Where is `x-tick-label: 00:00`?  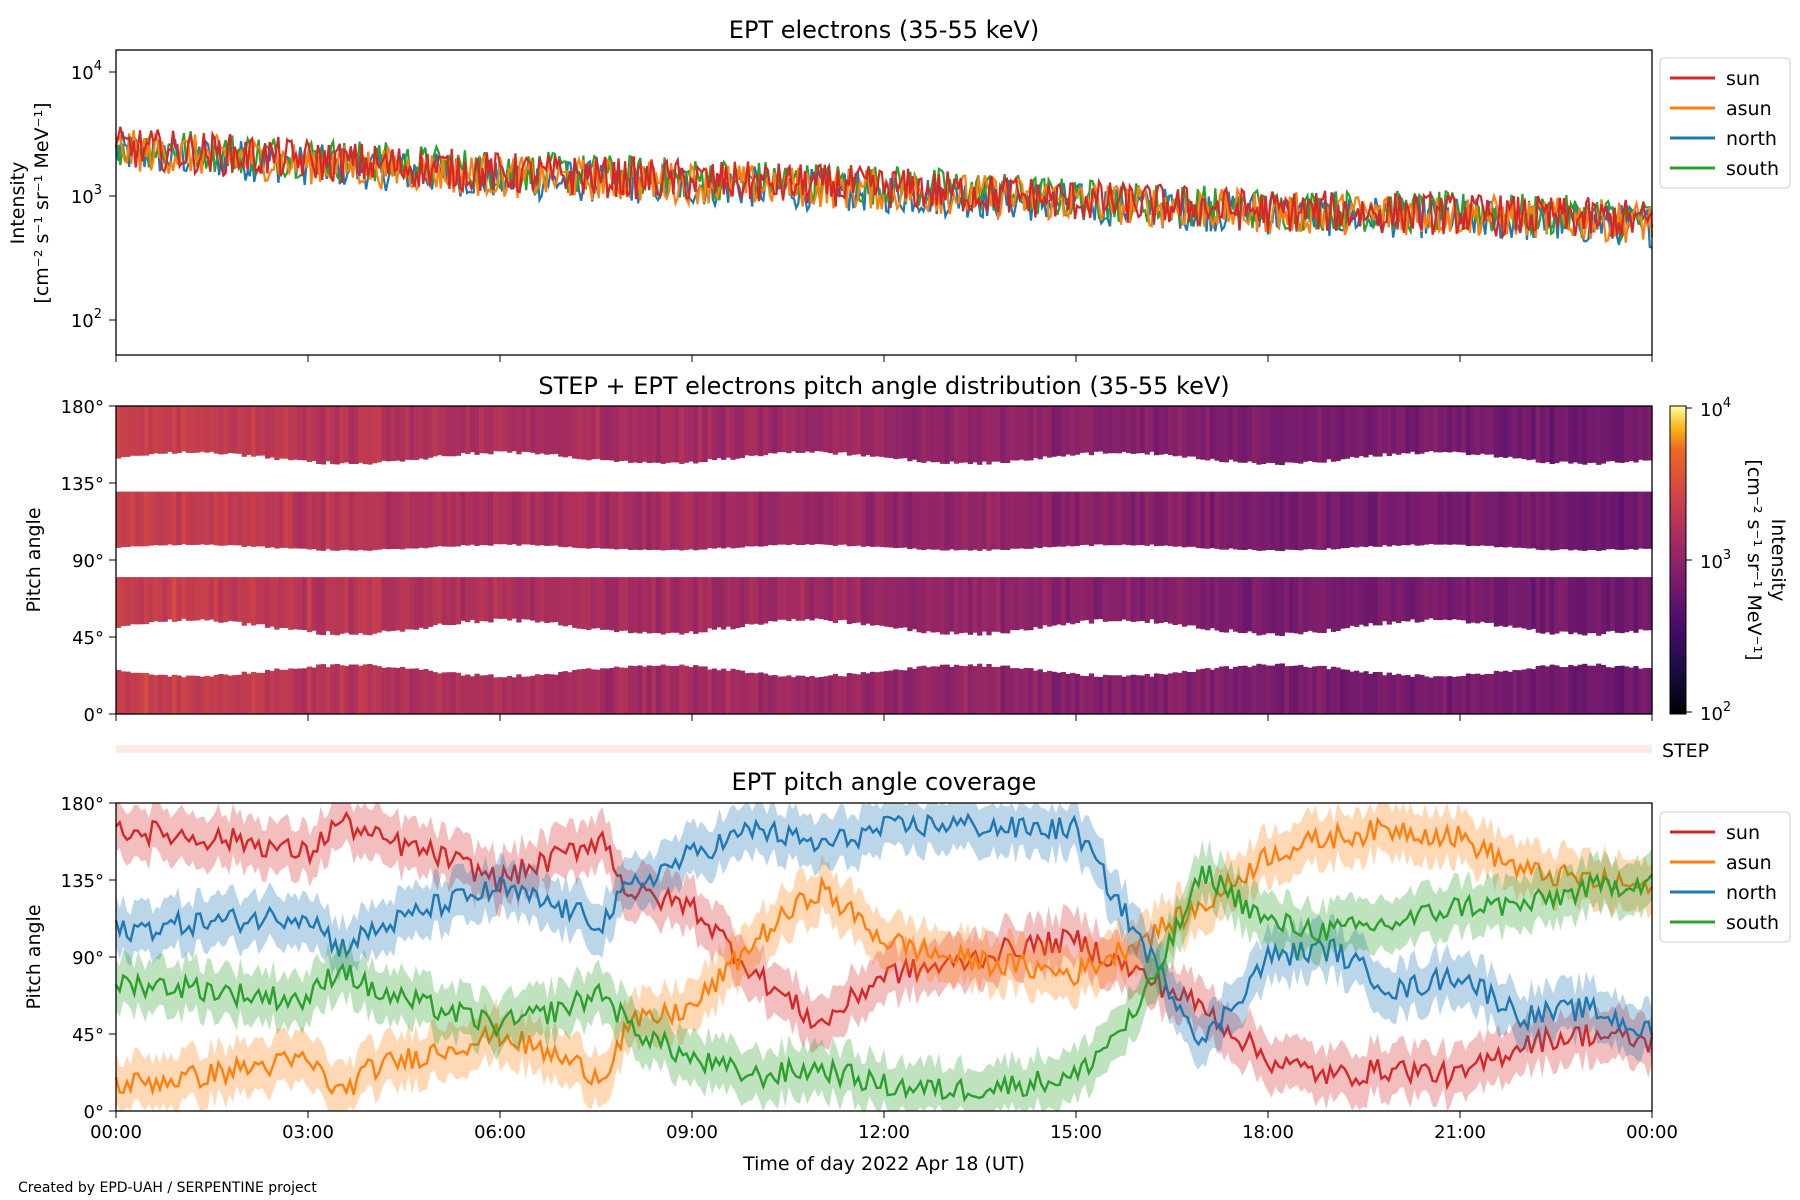 x-tick-label: 00:00 is located at coordinates (116, 1132).